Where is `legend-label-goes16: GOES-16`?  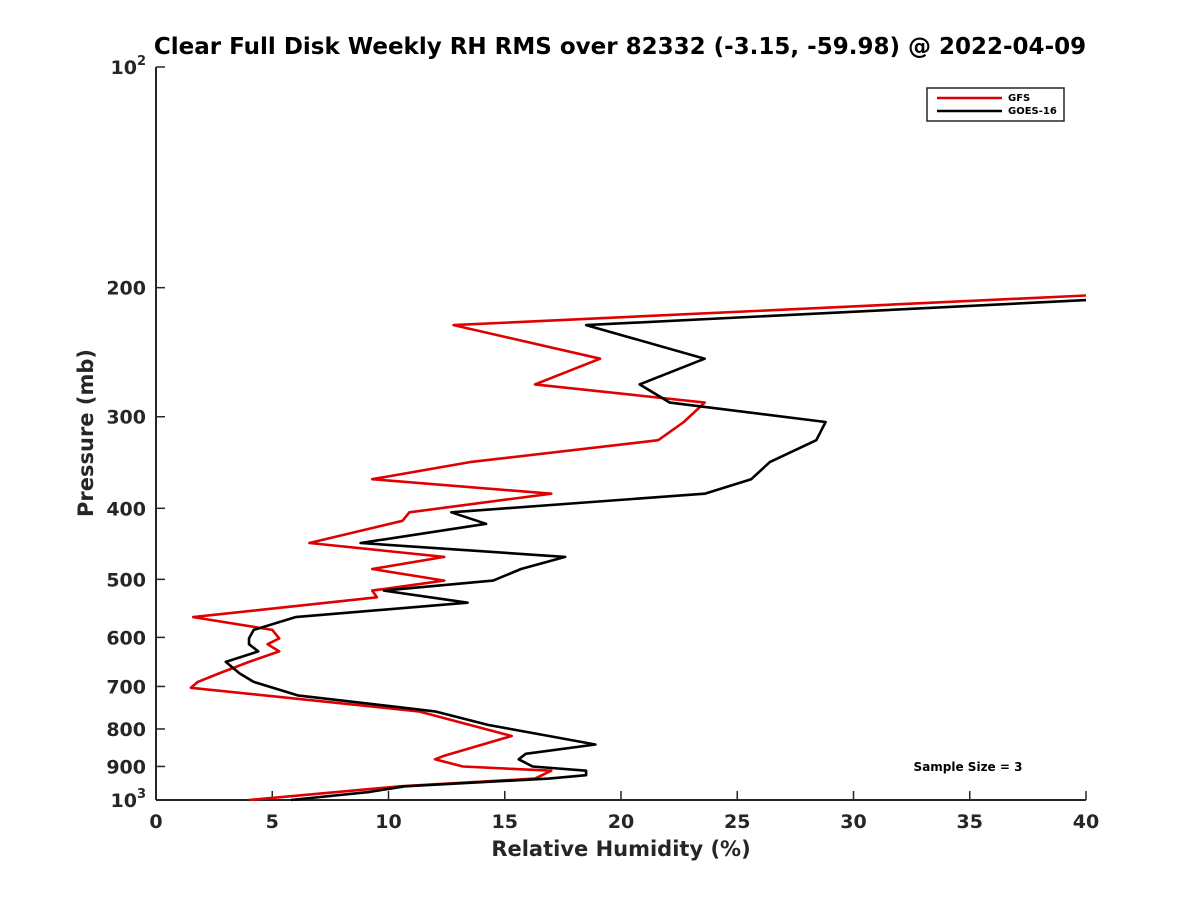
legend-label-goes16: GOES-16 is located at coordinates (1032, 111).